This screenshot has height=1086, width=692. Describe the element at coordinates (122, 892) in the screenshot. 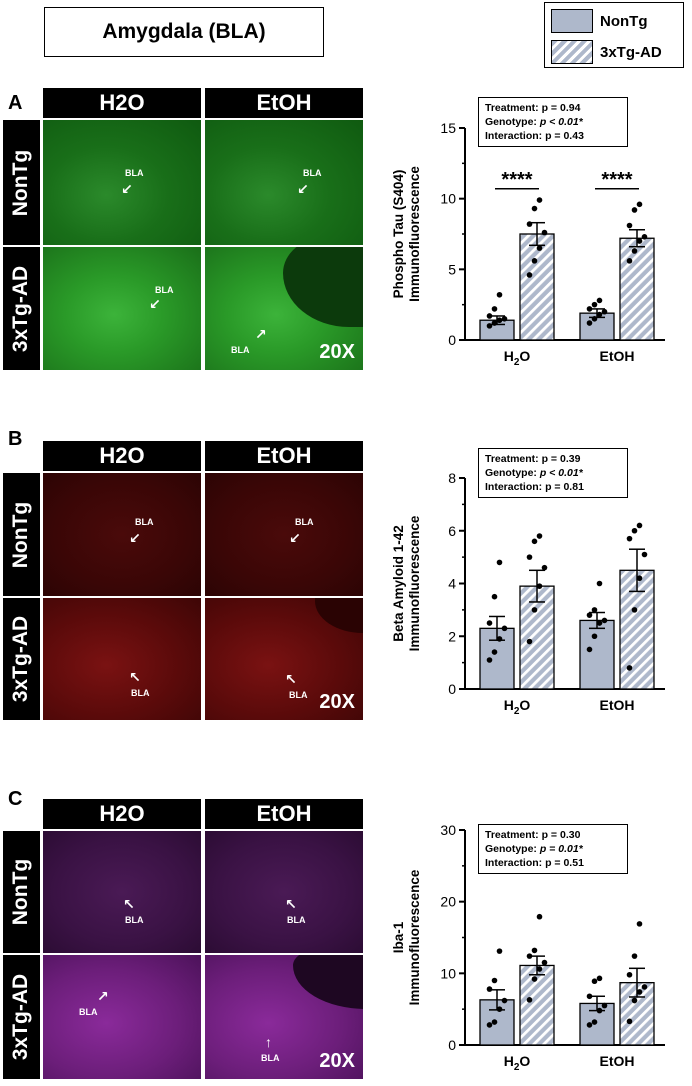

I see `micrograph-c-h2o-nontg: ↖ BLA` at that location.